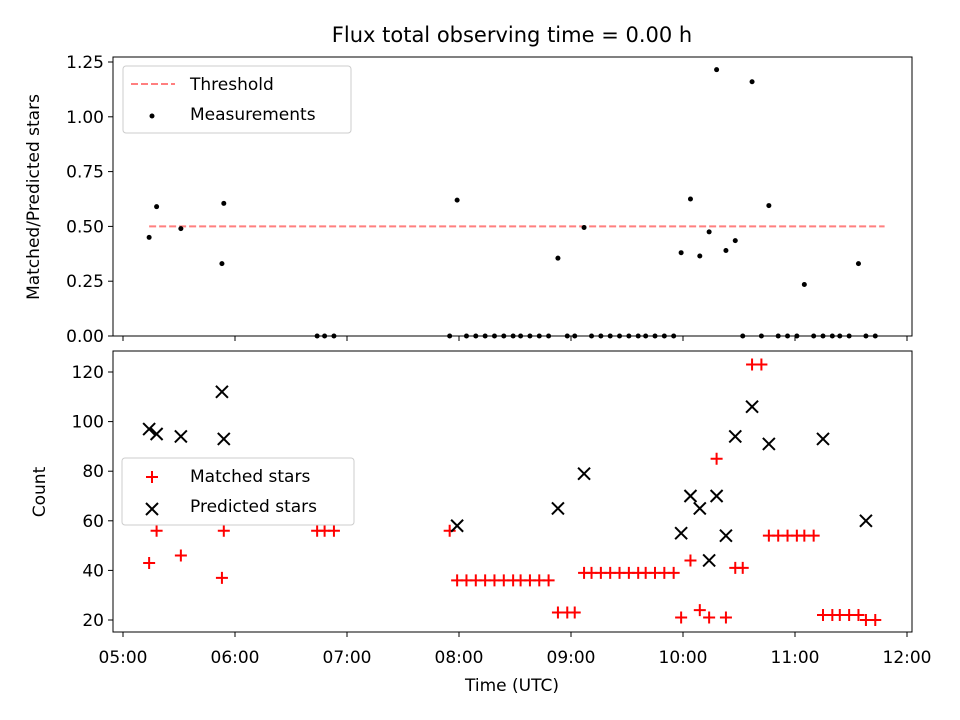 The image size is (960, 720). I want to click on threshold-legend-label: Threshold, so click(231, 85).